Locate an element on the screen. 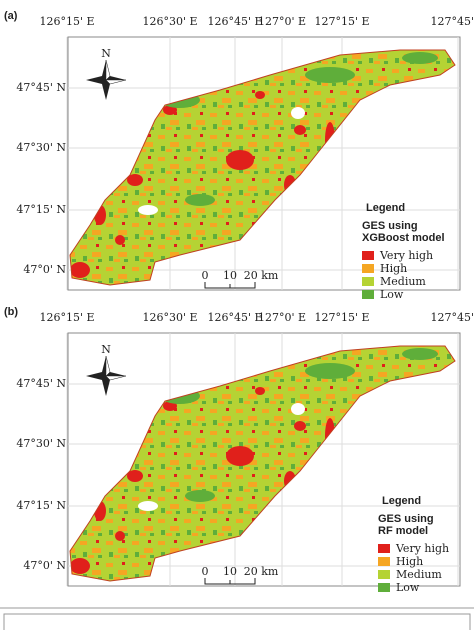 The width and height of the screenshot is (474, 634). legend-subtitle: XGBoost model is located at coordinates (403, 238).